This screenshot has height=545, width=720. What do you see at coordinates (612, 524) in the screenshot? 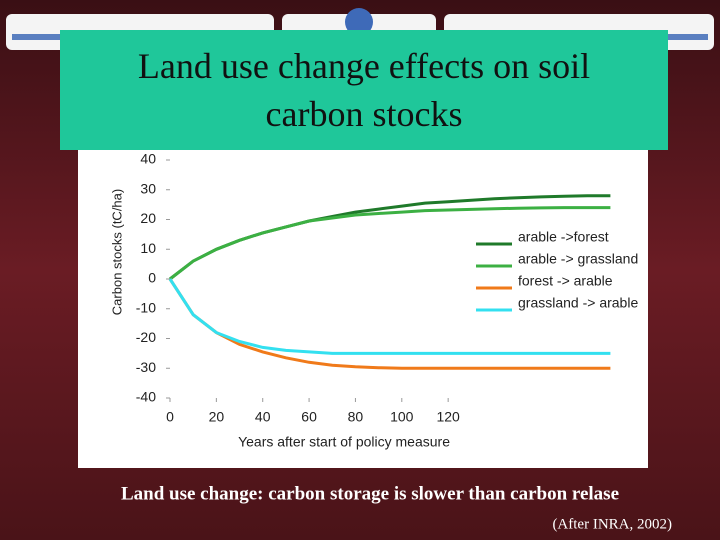
I see `source: (After INRA, 2002)` at bounding box center [612, 524].